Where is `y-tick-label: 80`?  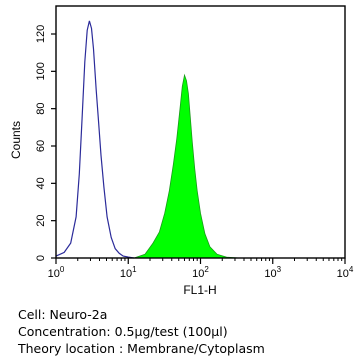 y-tick-label: 80 is located at coordinates (41, 109).